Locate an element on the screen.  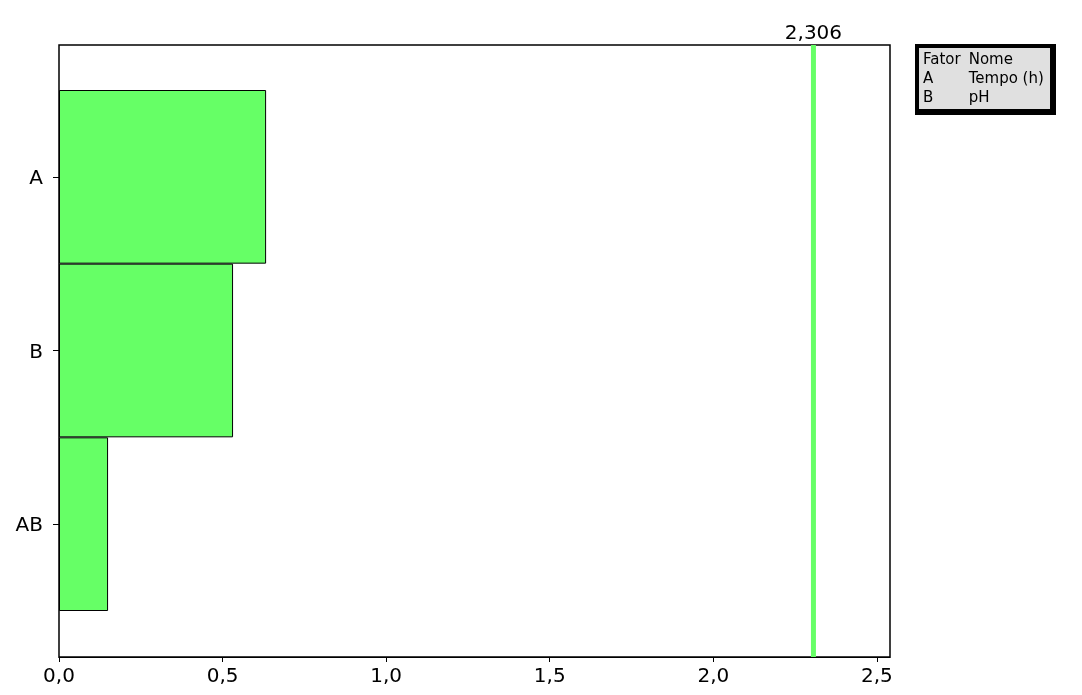
x-tick-label: 1,0 is located at coordinates (386, 675).